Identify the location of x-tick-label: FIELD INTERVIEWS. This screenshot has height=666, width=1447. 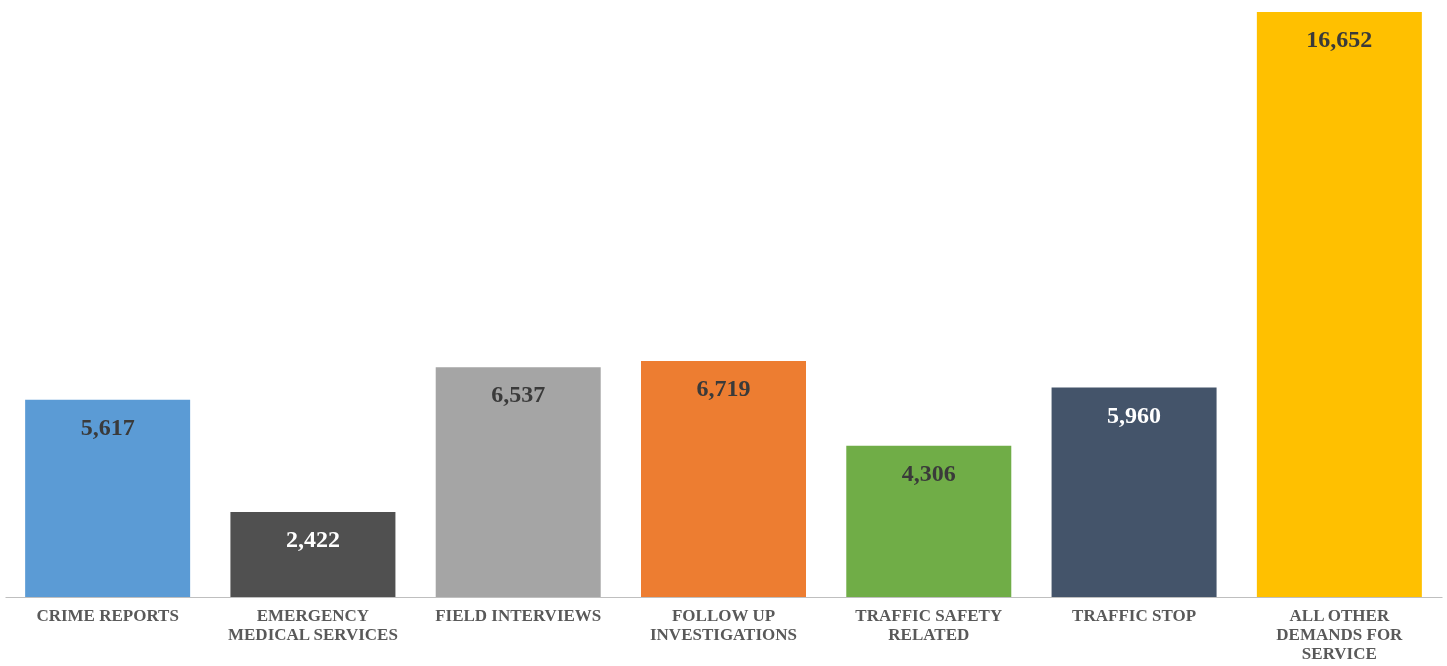
(518, 615).